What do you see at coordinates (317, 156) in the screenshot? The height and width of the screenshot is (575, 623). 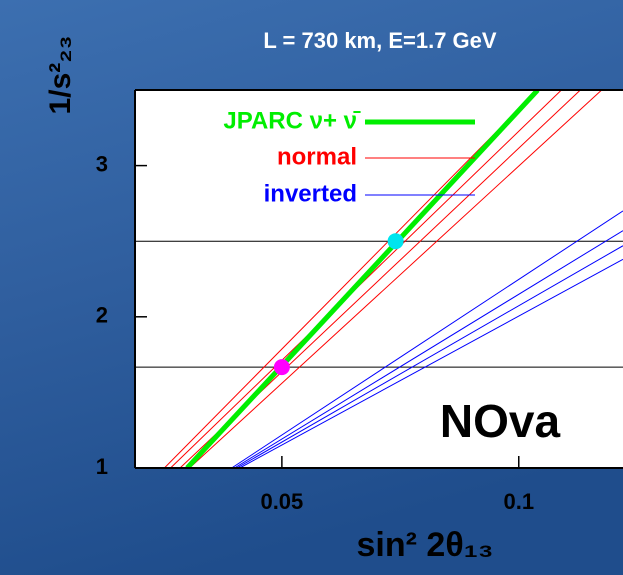 I see `legend-label: normal` at bounding box center [317, 156].